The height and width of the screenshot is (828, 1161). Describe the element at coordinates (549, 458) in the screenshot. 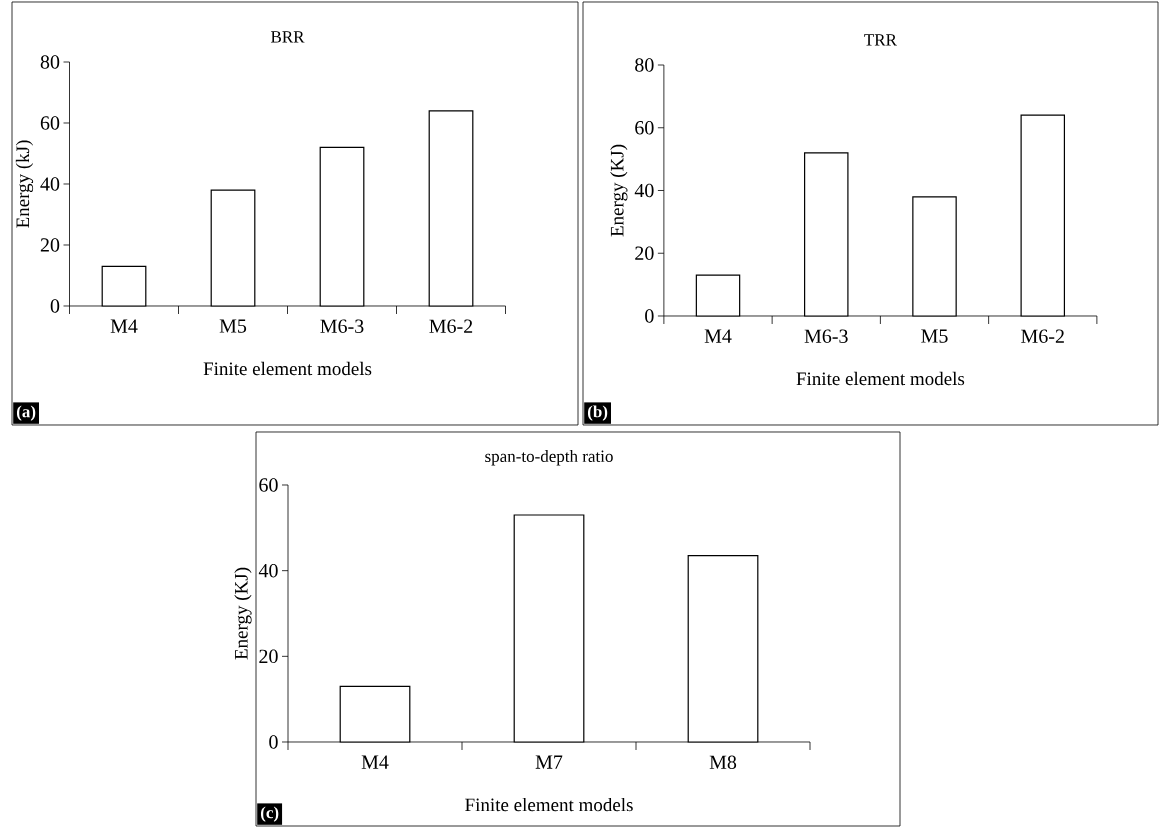

I see `chart-title: span-to-depth ratio` at that location.